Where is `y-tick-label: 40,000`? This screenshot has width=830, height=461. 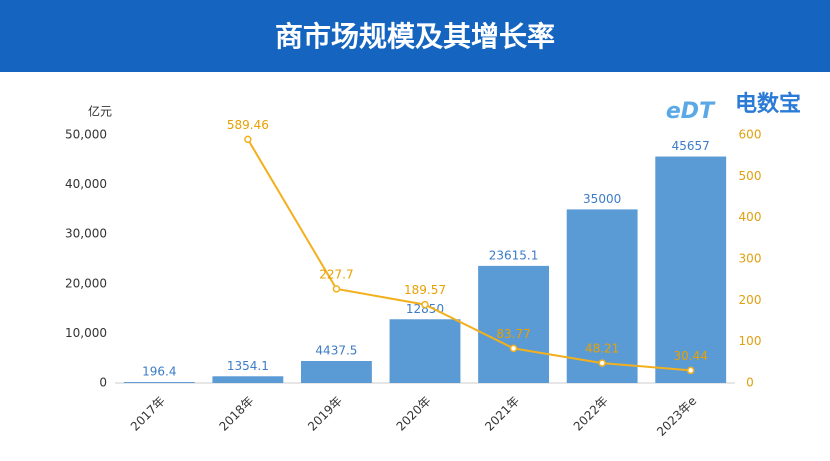
y-tick-label: 40,000 is located at coordinates (86, 184).